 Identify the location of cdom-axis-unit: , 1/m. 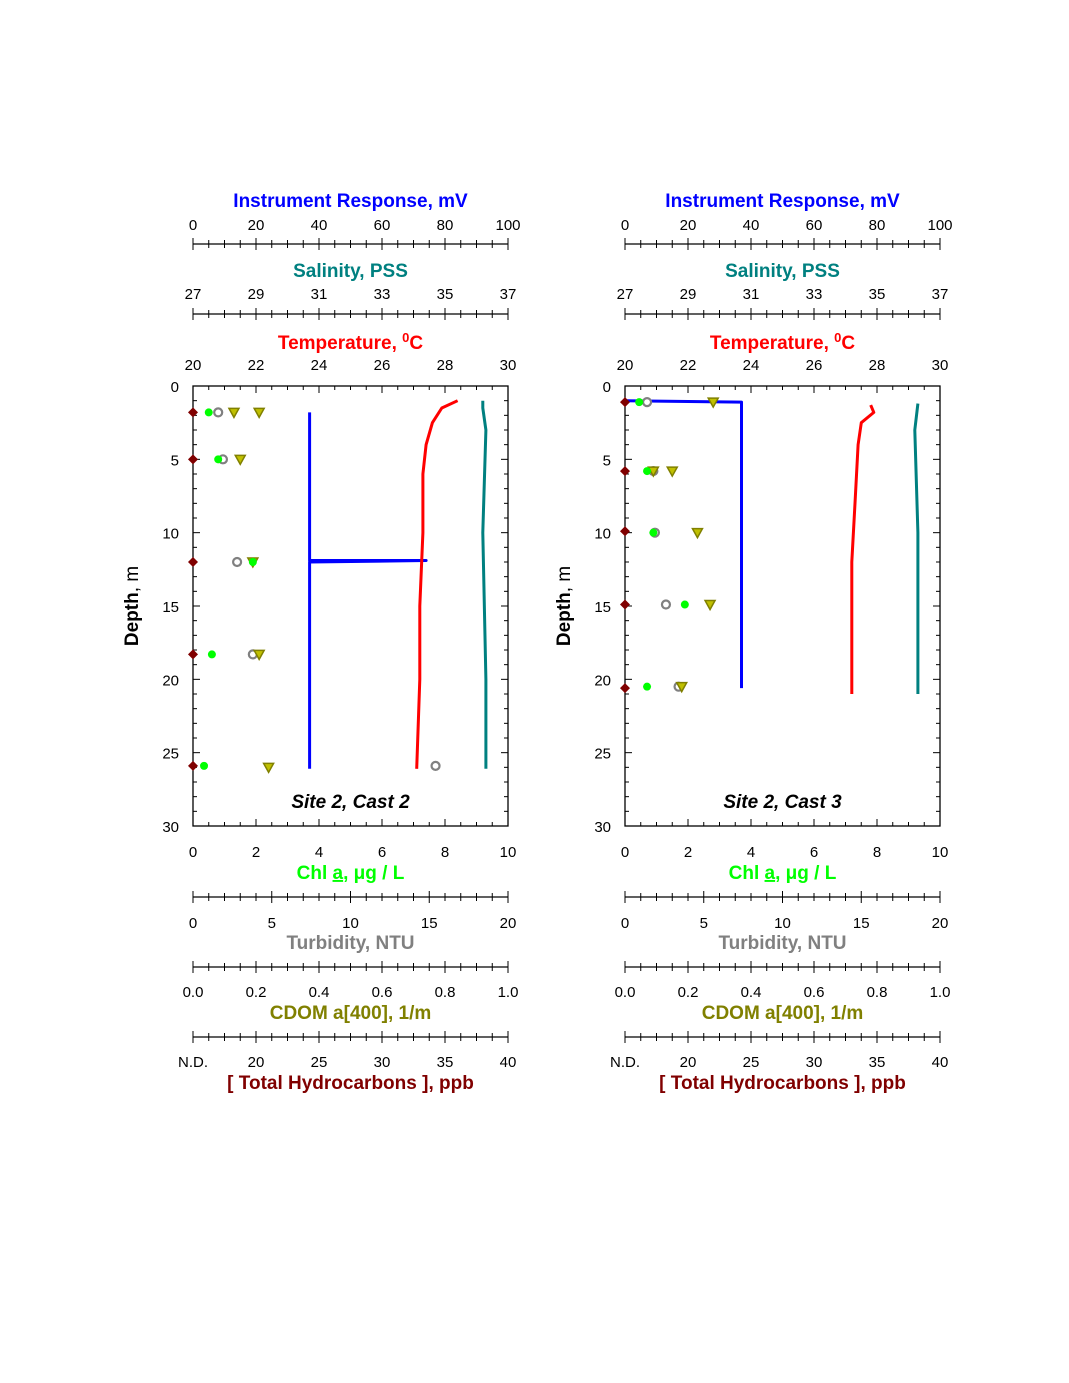
(409, 1013).